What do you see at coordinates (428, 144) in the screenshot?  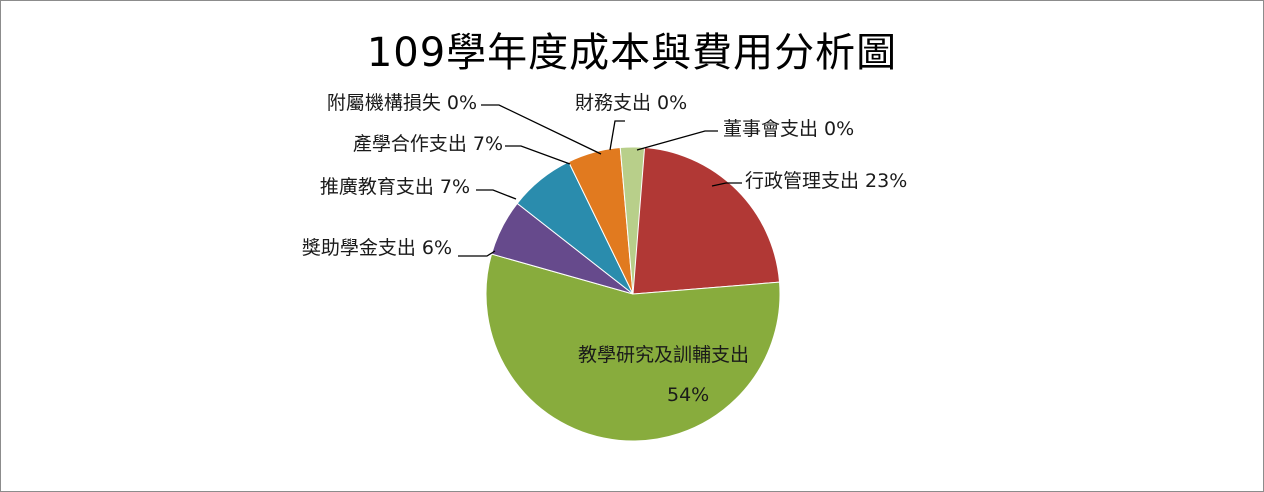 I see `label-industry: 產學合作支出 7%` at bounding box center [428, 144].